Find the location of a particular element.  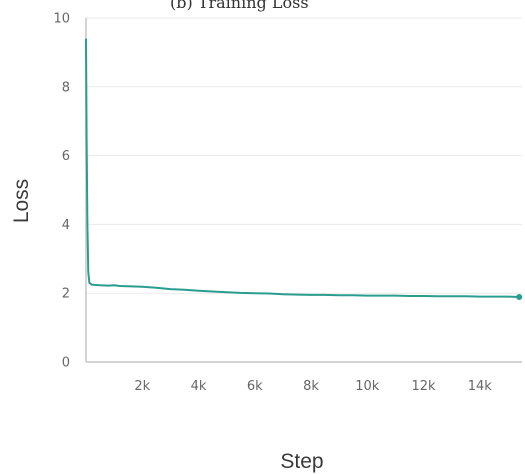

y-tick-label-5: 10 is located at coordinates (61, 19).